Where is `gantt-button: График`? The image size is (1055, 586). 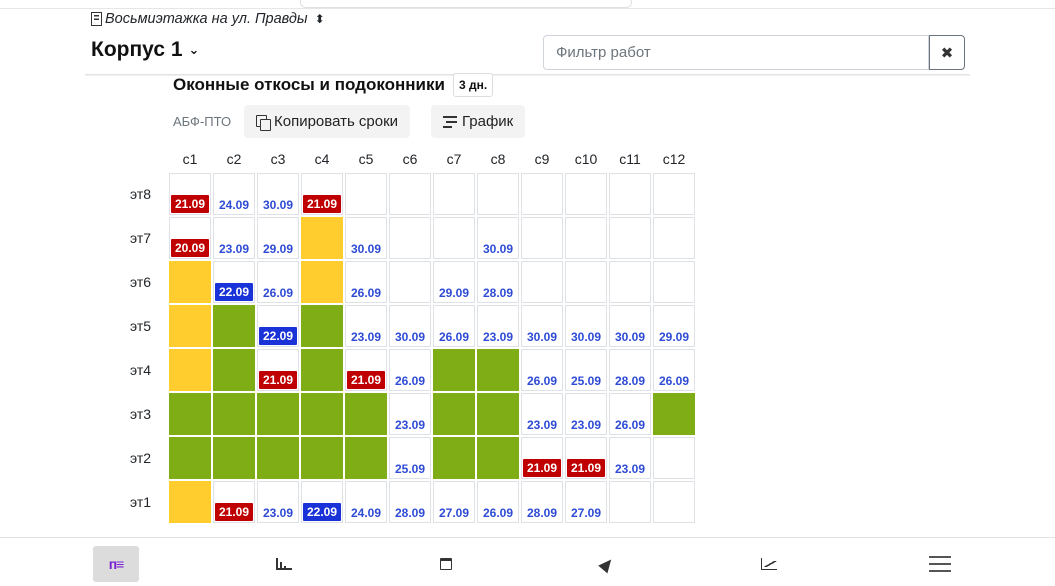
gantt-button: График is located at coordinates (478, 121).